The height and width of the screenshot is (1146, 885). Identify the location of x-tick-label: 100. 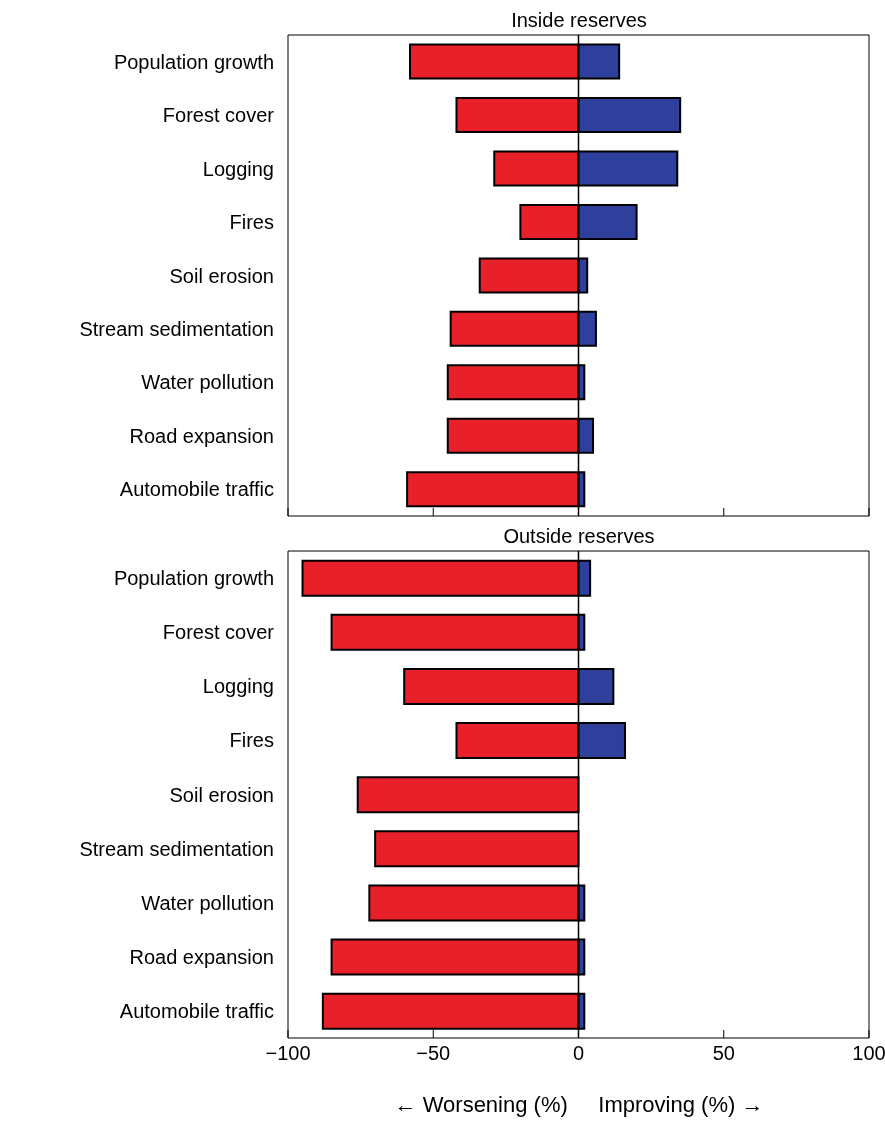
(868, 1053).